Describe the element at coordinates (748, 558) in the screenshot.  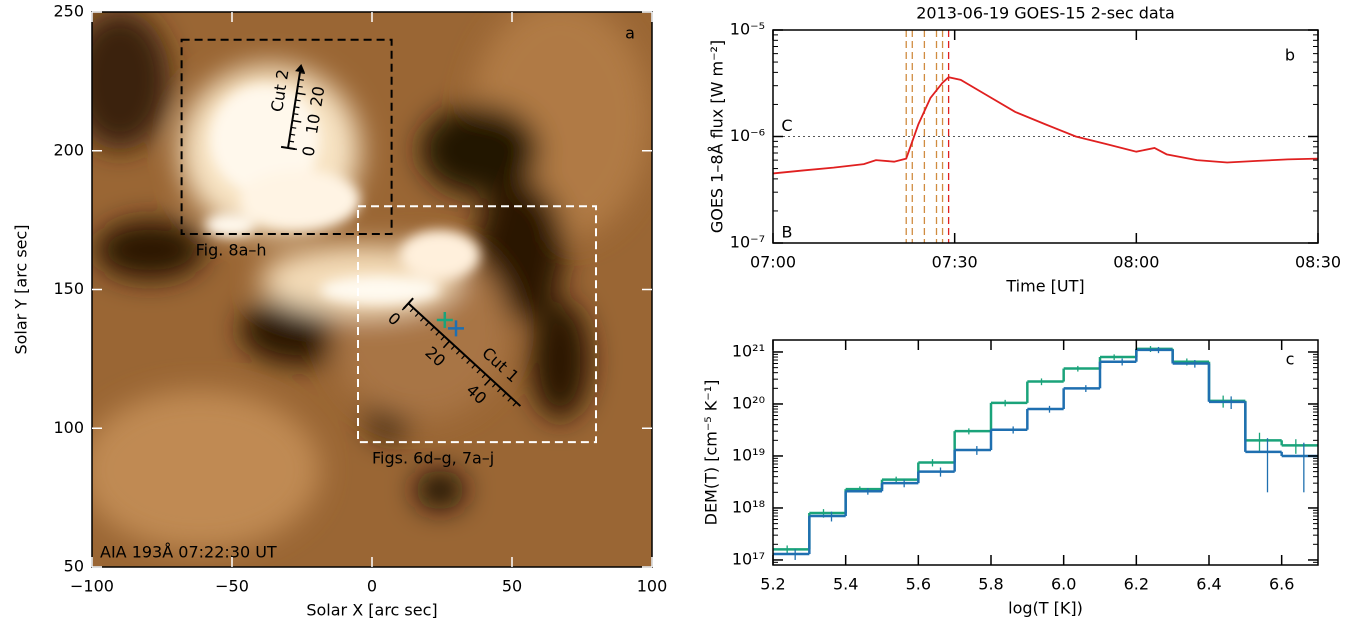
I see `y-tick-label: 10¹⁷` at that location.